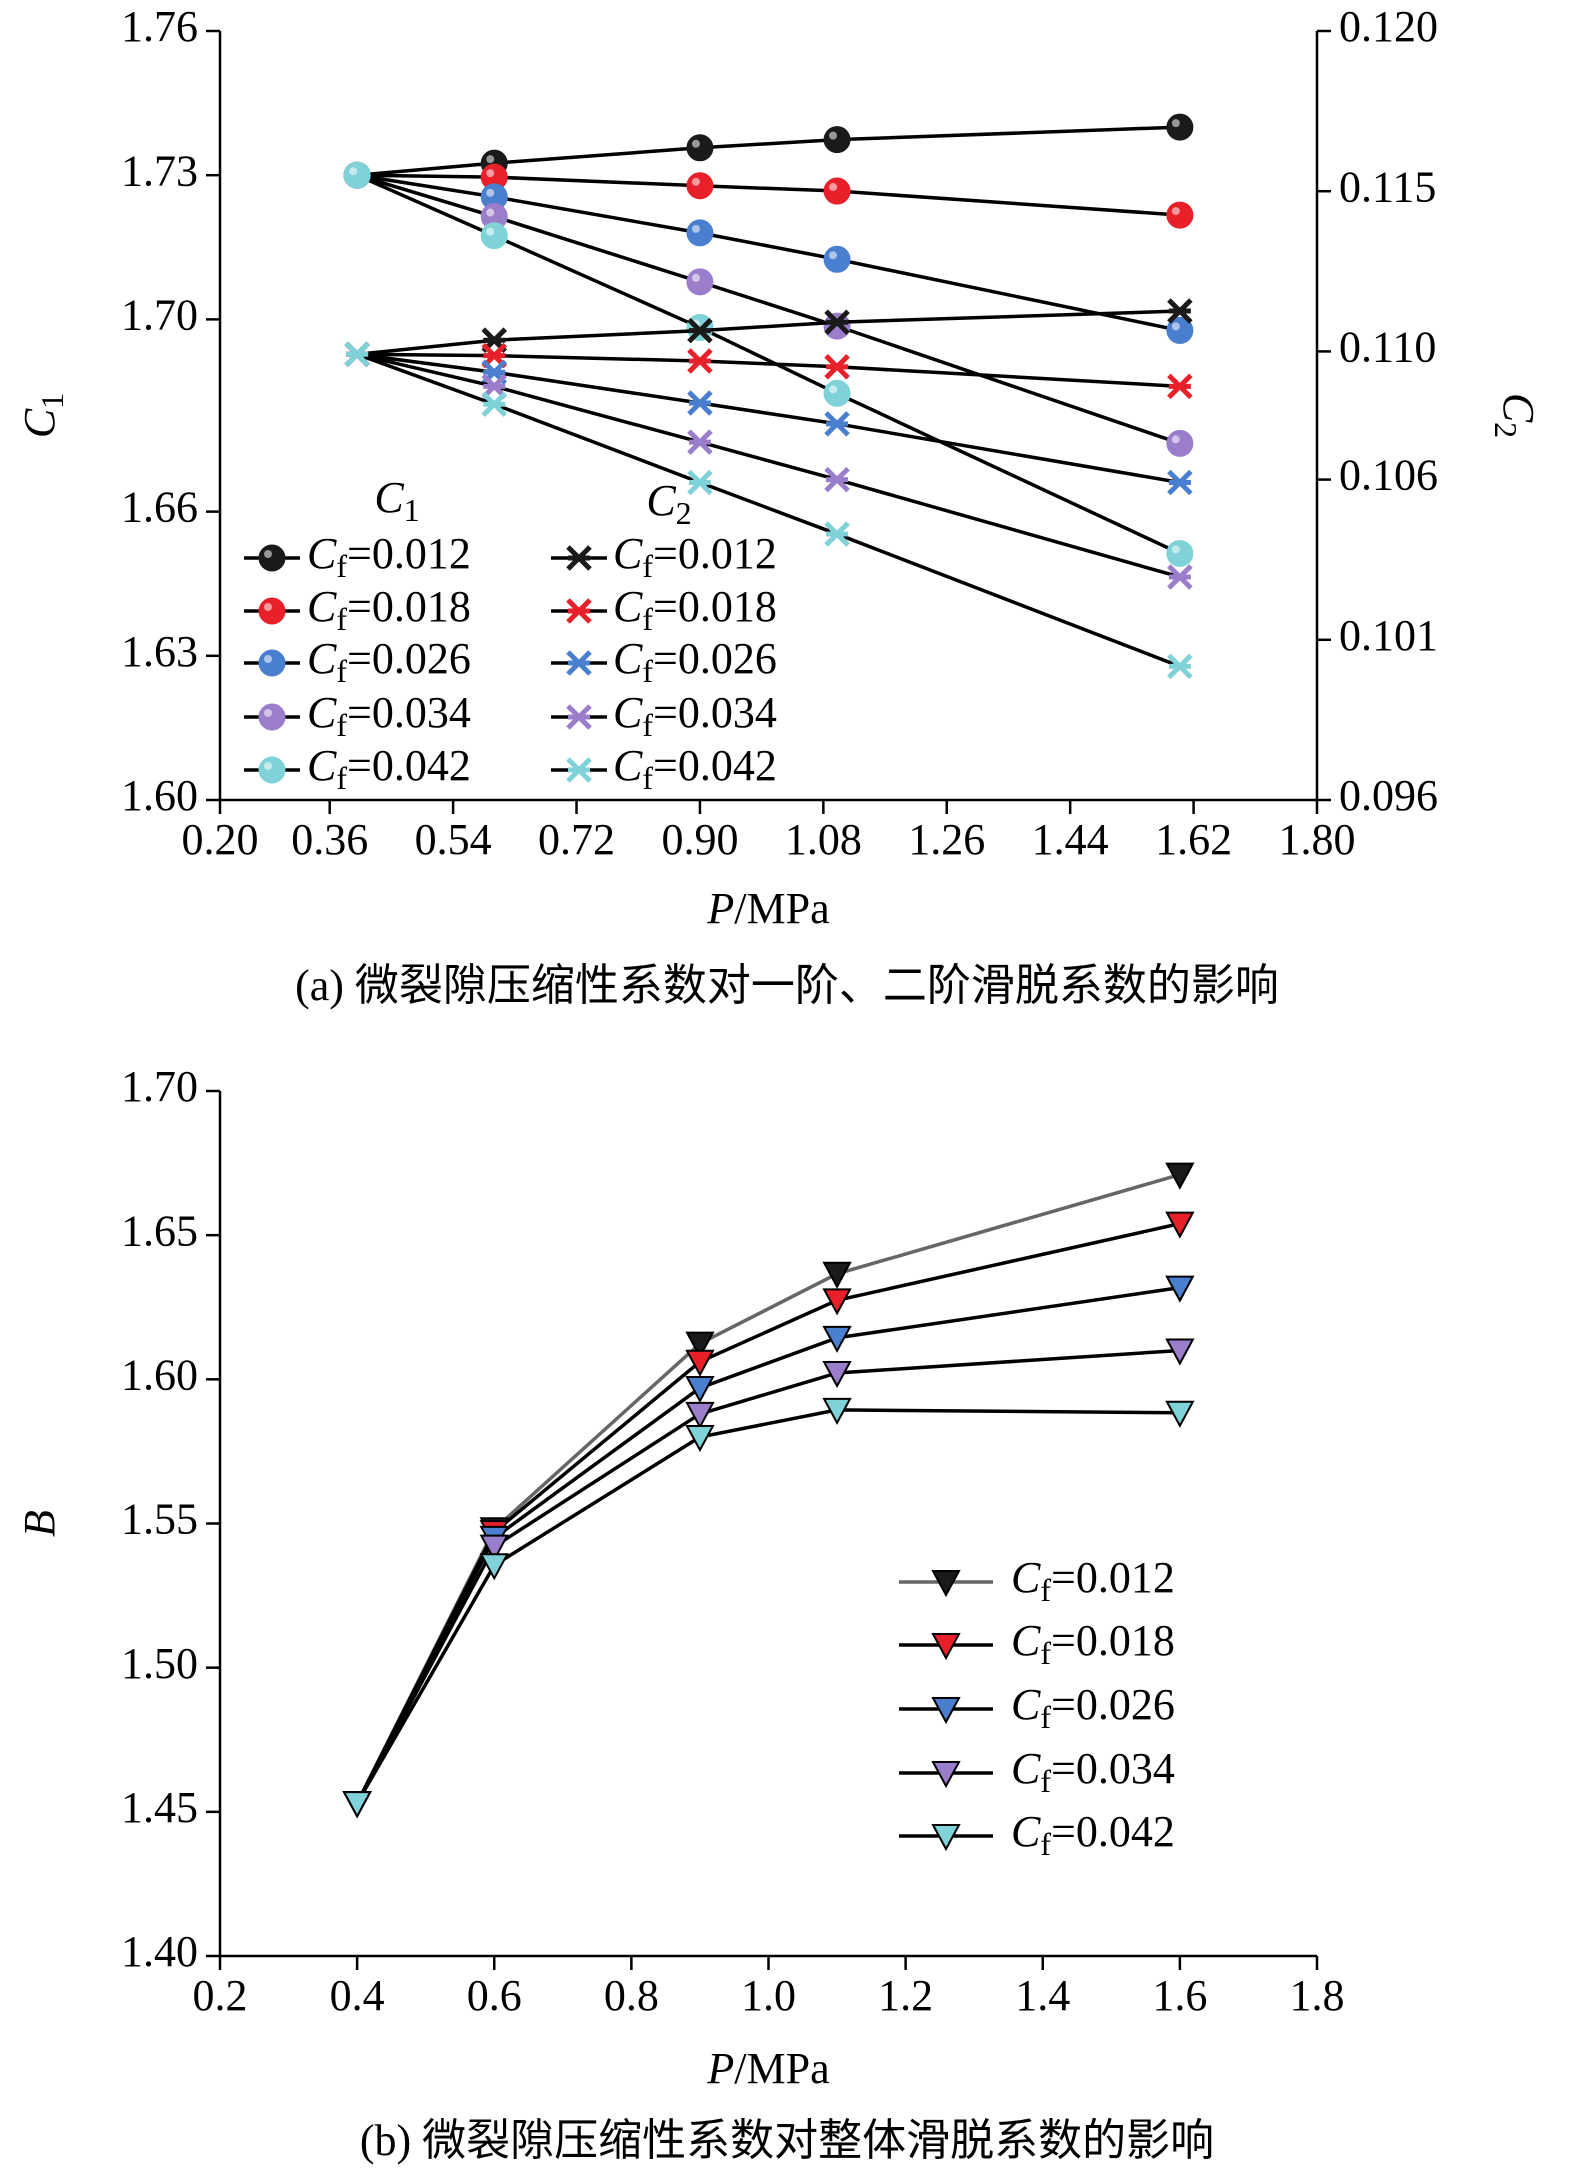 The height and width of the screenshot is (2179, 1575). What do you see at coordinates (823, 839) in the screenshot?
I see `x-tick-label: 1.08` at bounding box center [823, 839].